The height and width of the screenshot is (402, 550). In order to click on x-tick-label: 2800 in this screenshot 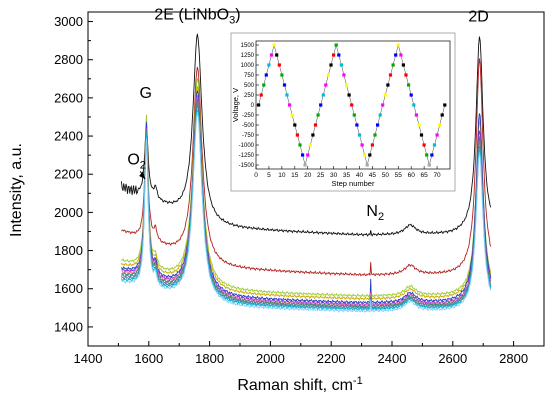, I will do `click(513, 358)`.